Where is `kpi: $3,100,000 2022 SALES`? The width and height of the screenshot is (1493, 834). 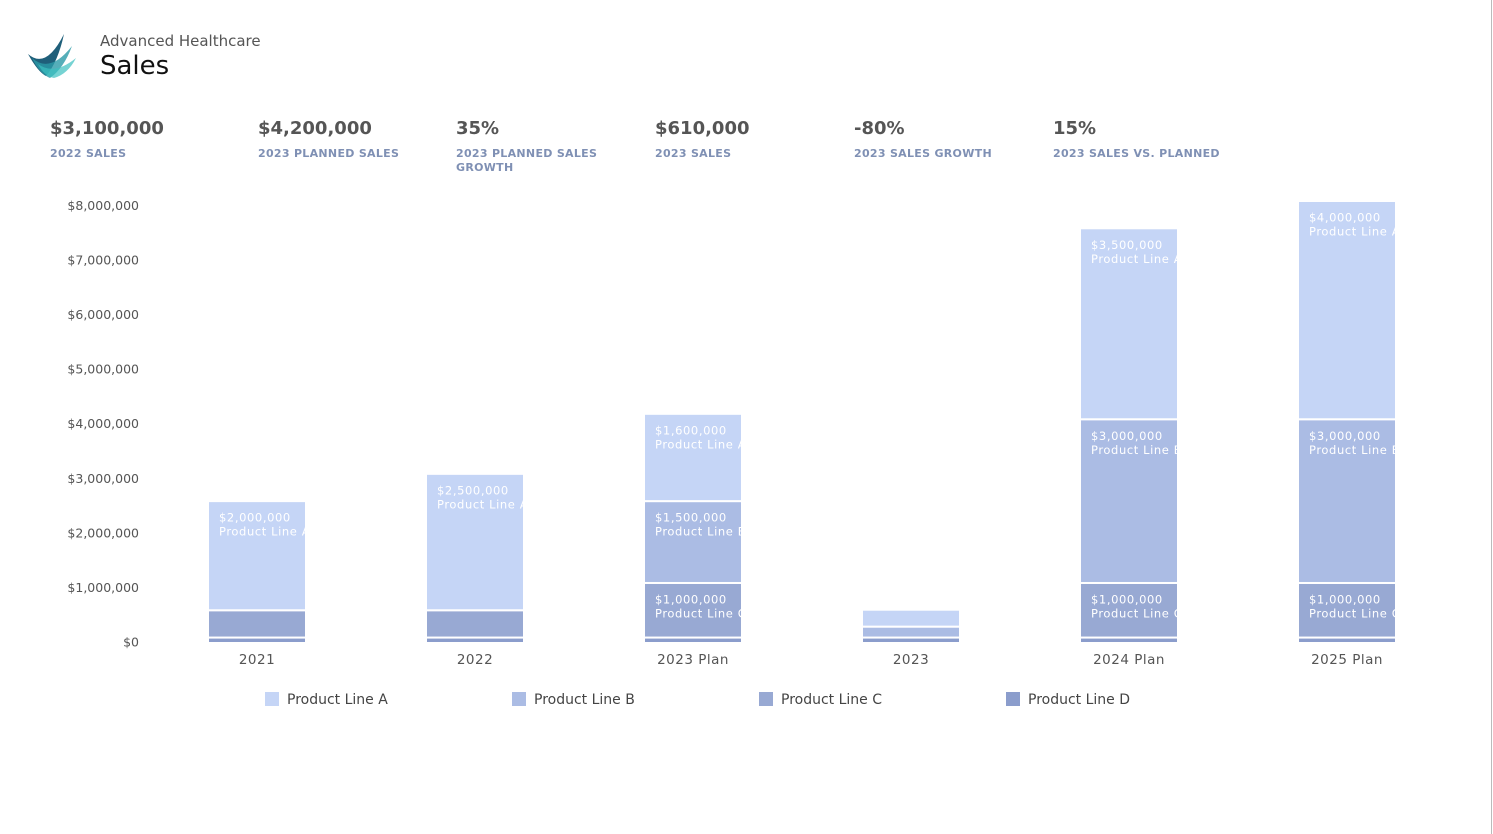
kpi: $3,100,000 2022 SALES is located at coordinates (135, 139).